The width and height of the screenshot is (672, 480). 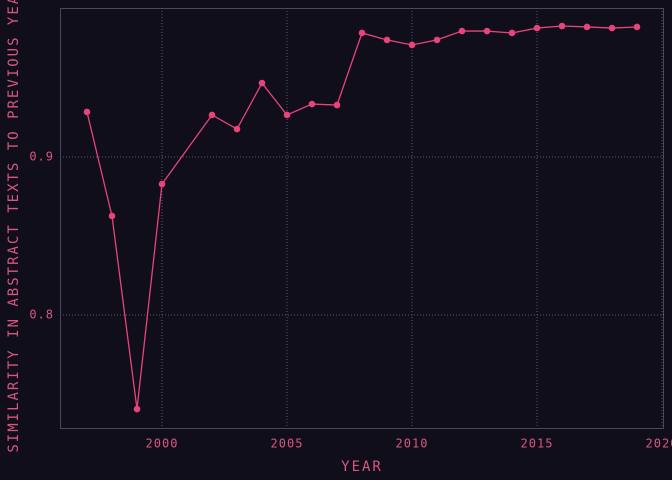 What do you see at coordinates (41, 315) in the screenshot?
I see `y-tick-label: 0.8` at bounding box center [41, 315].